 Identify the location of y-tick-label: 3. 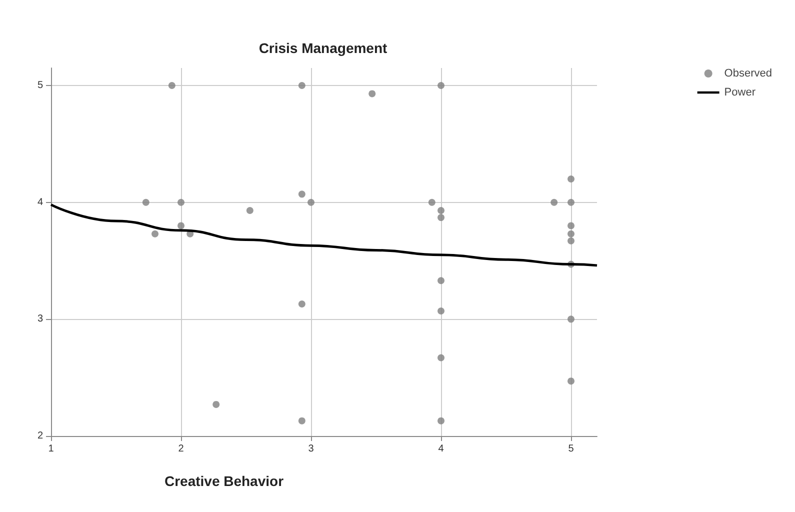
(40, 319).